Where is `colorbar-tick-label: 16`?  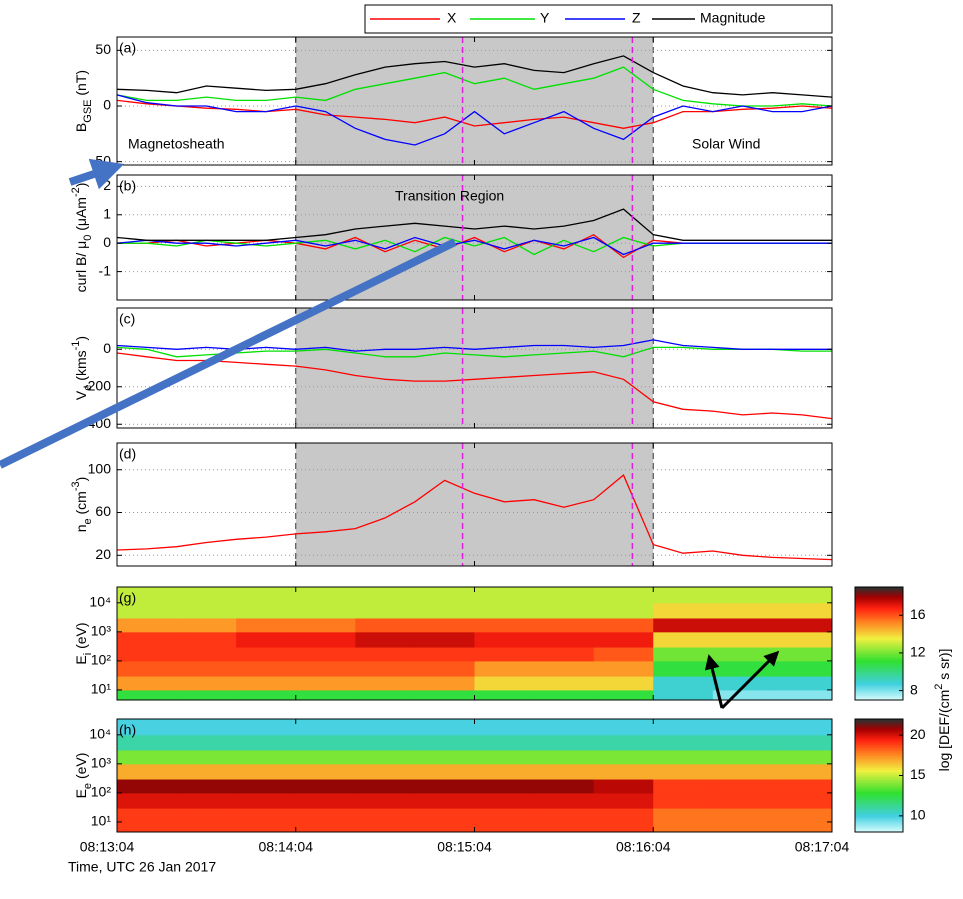 colorbar-tick-label: 16 is located at coordinates (918, 614).